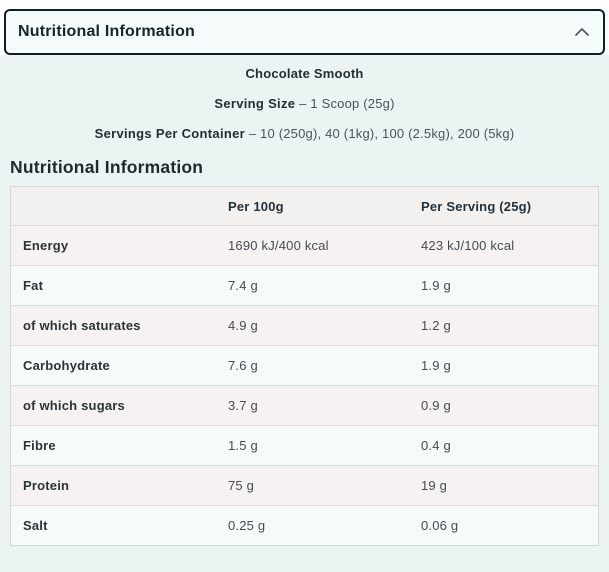  I want to click on table-cell: 1.5 g, so click(243, 445).